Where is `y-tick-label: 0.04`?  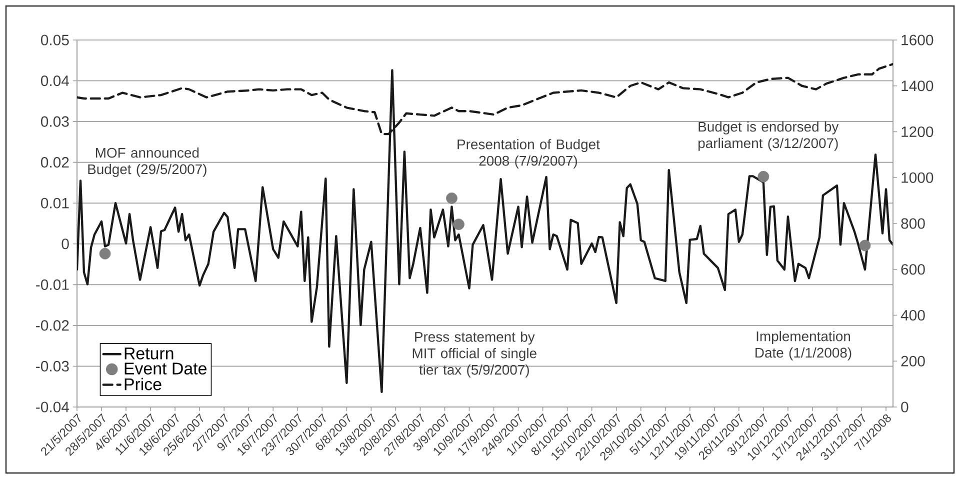
y-tick-label: 0.04 is located at coordinates (55, 80).